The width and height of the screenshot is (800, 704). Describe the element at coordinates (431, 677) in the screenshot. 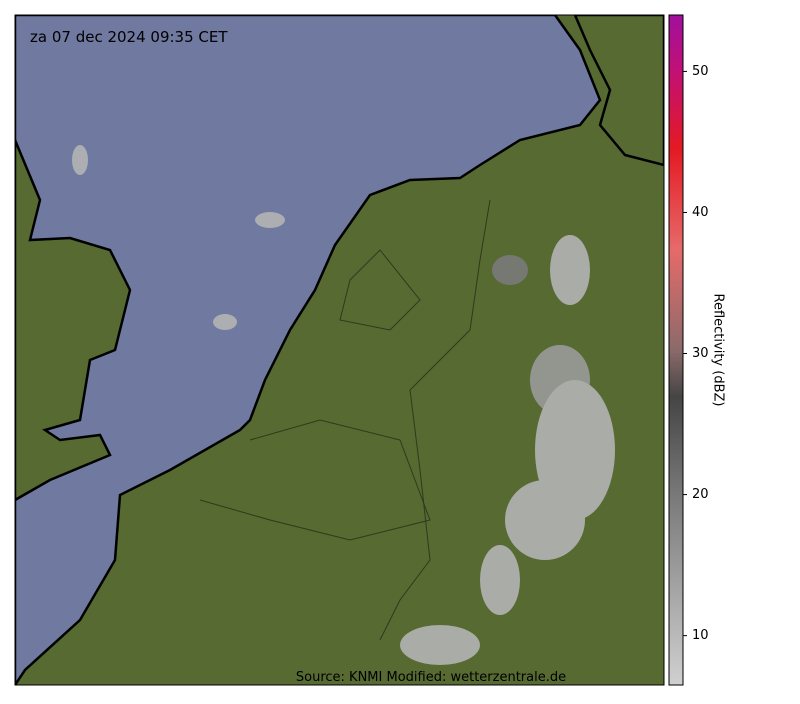

I see `source: Source: KNMI Modified: wetterzentrale.de` at that location.